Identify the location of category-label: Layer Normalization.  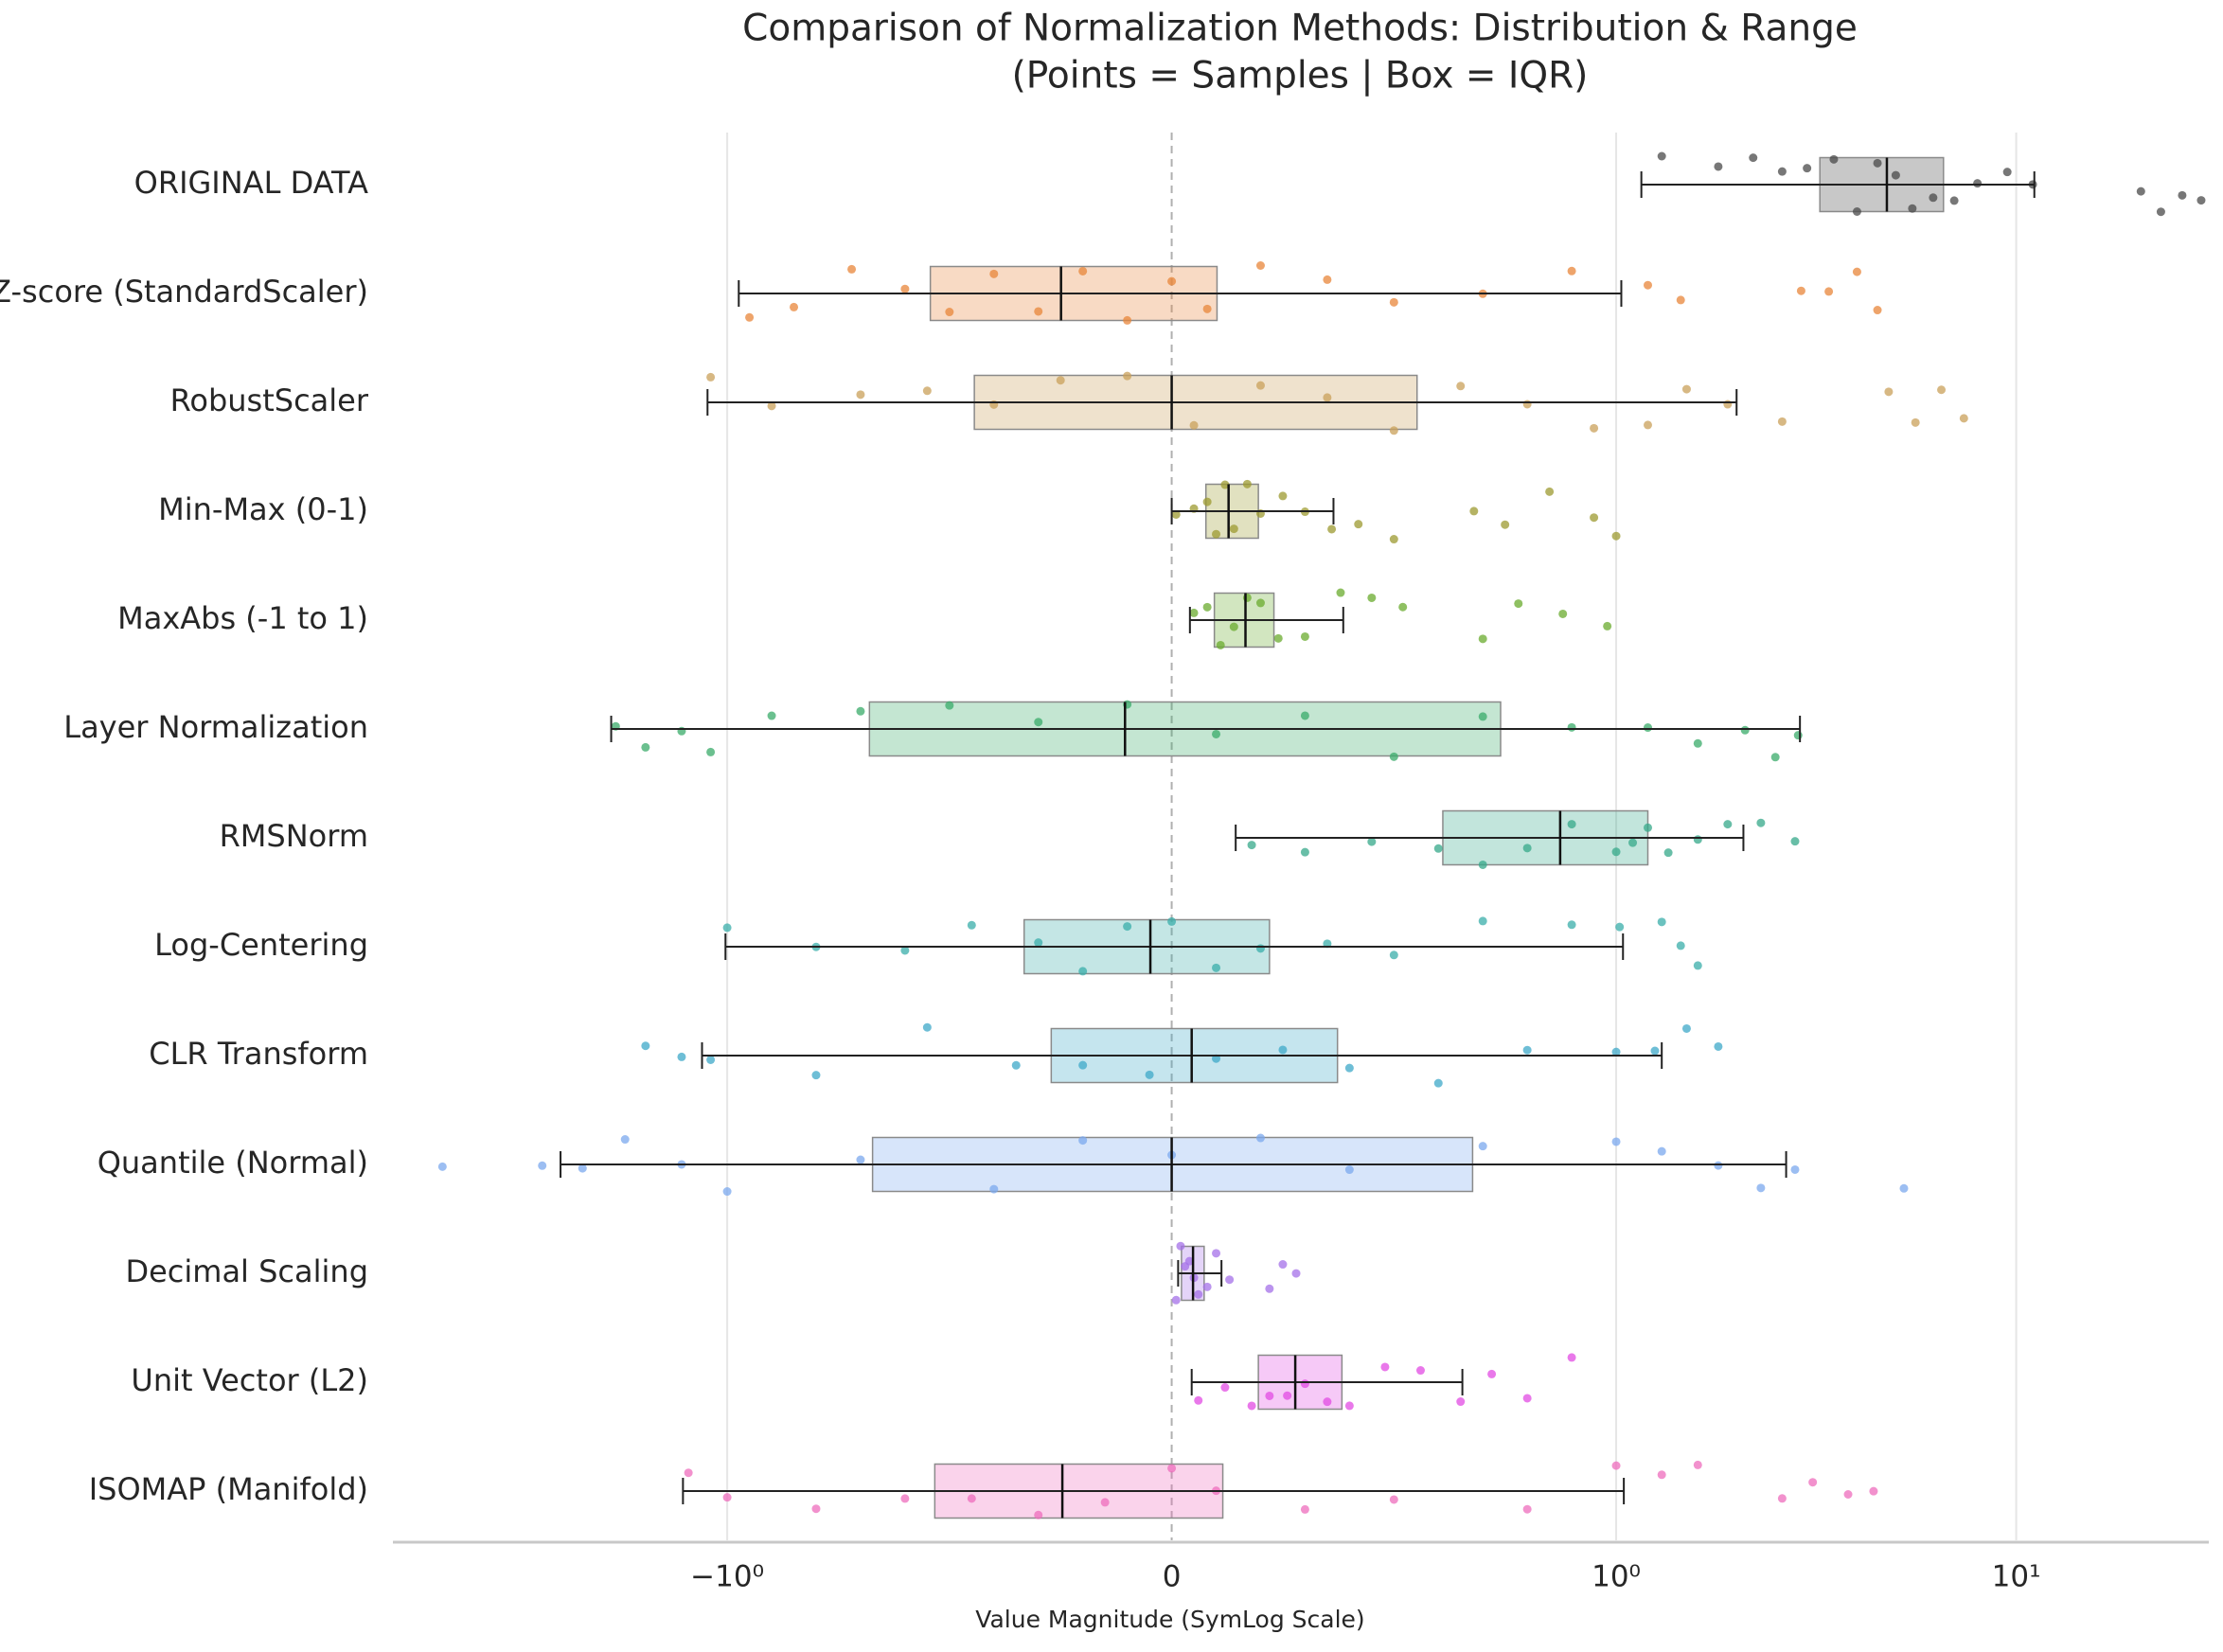
(215, 727).